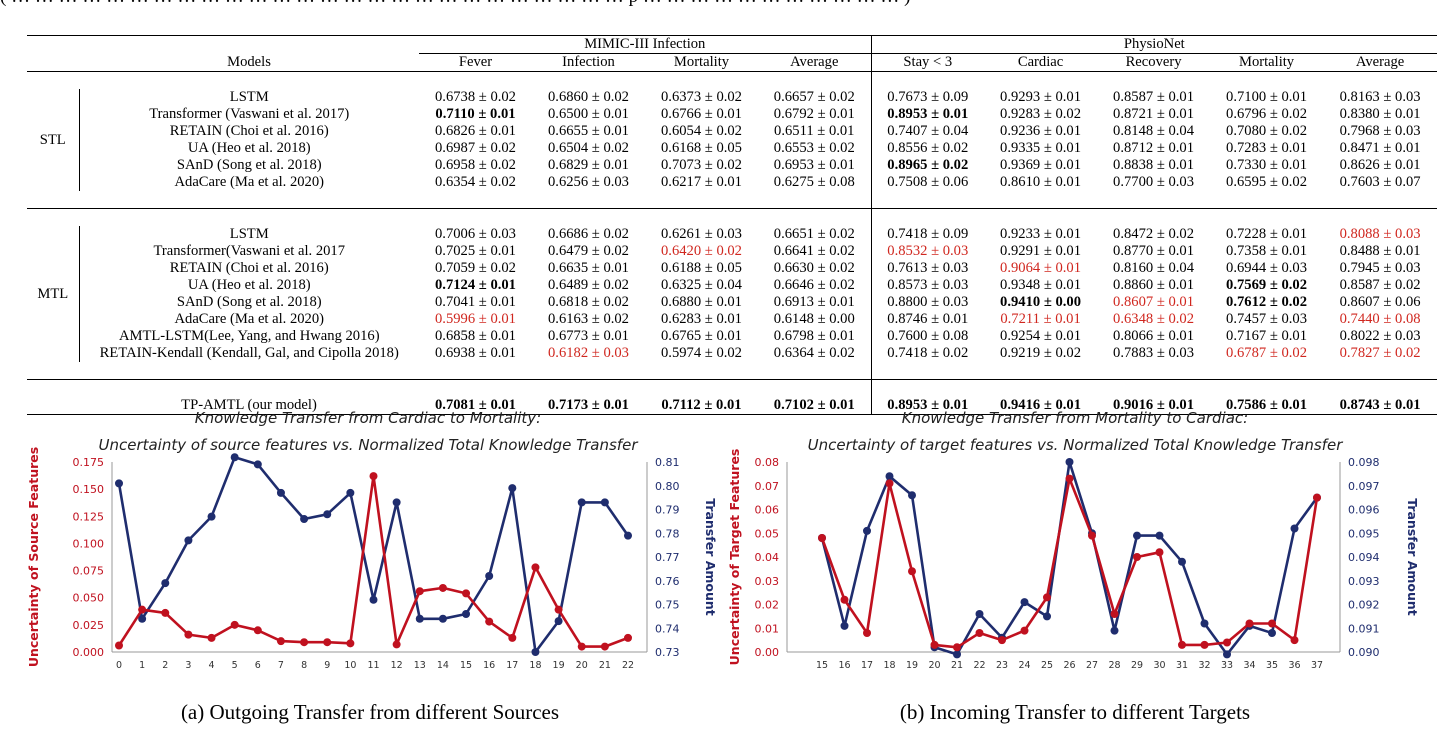 The image size is (1449, 745). Describe the element at coordinates (1154, 44) in the screenshot. I see `group-header-physionet: PhysioNet` at that location.